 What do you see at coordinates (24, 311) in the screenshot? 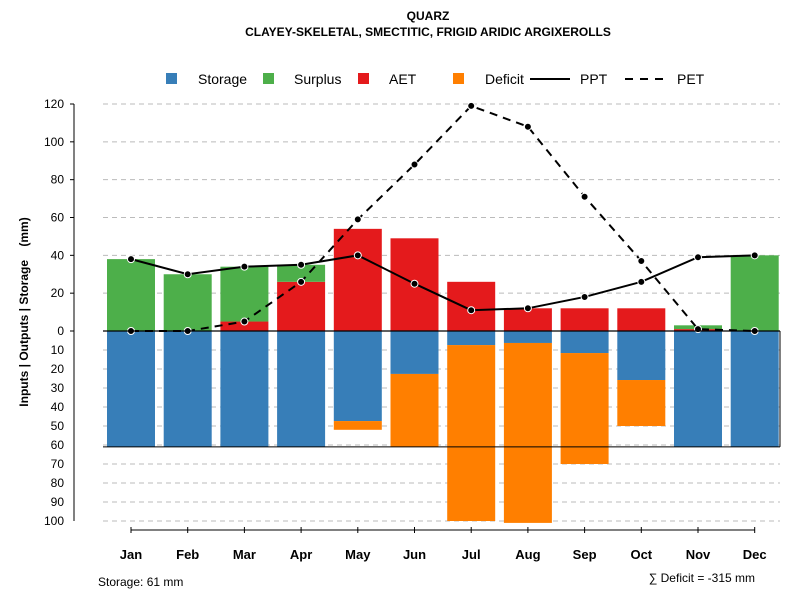
I see `y-axis-label: Inputs | Outputs | Storage (mm)` at bounding box center [24, 311].